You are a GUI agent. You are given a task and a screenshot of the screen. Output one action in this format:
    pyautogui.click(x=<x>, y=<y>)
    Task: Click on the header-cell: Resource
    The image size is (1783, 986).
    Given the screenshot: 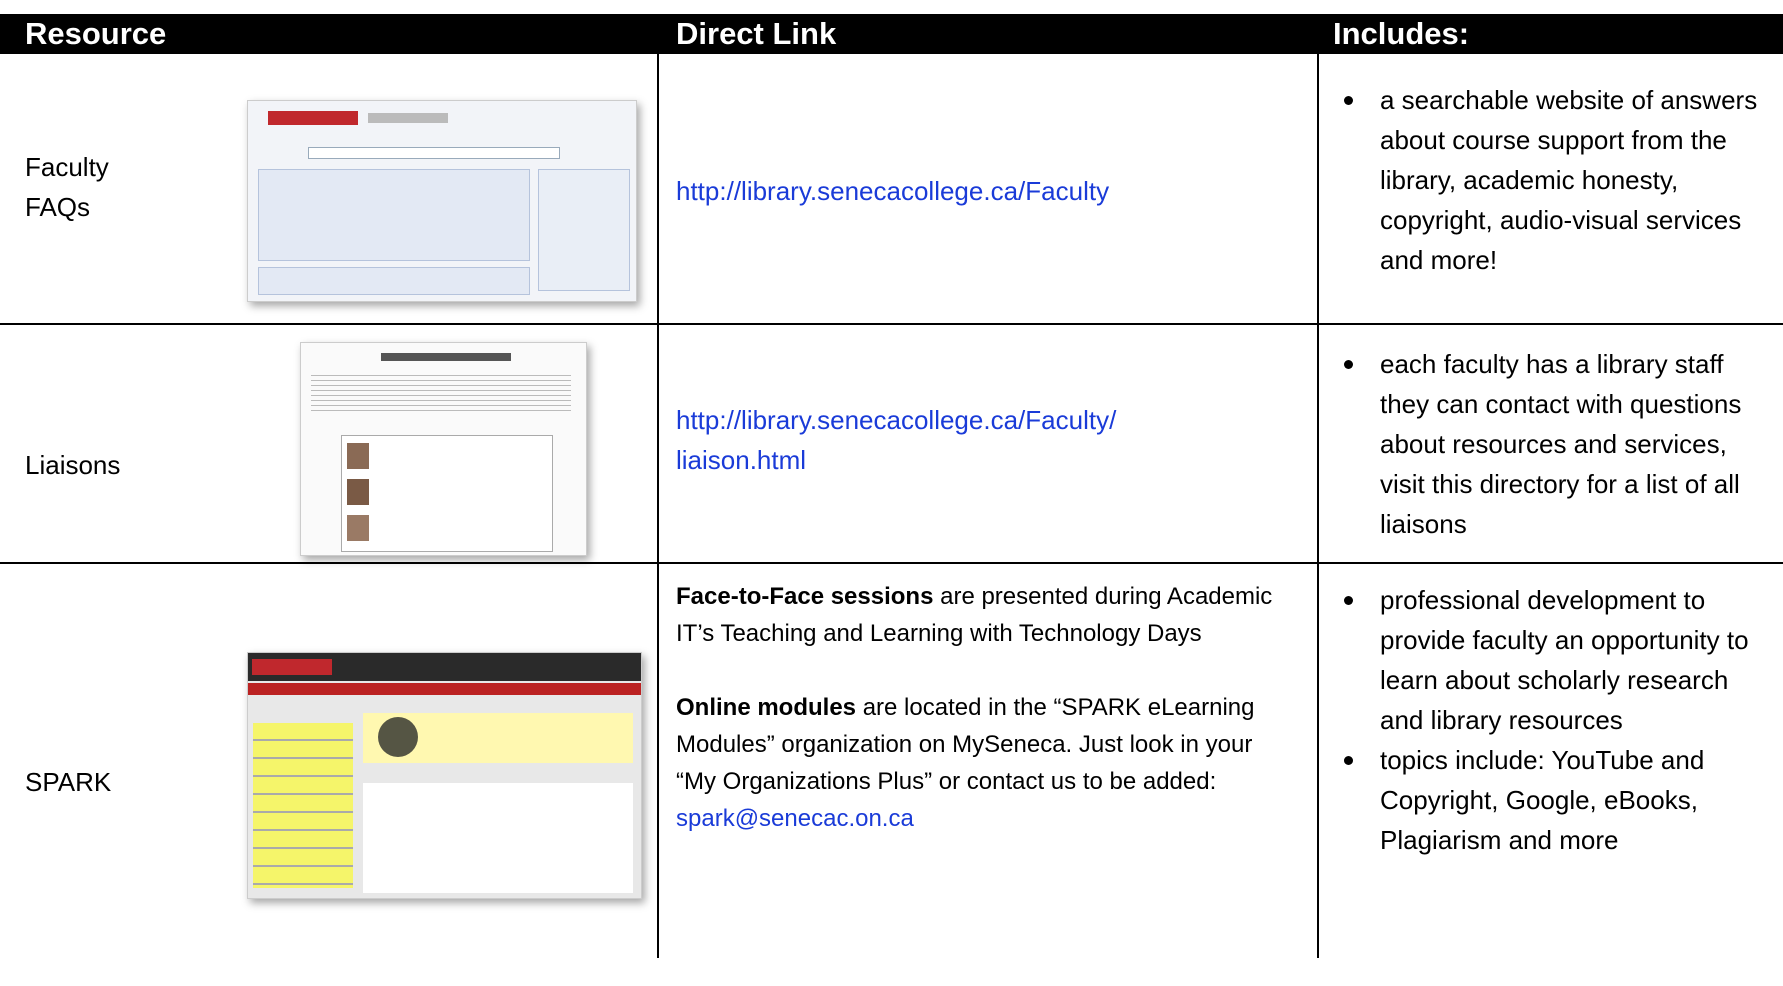 What is the action you would take?
    pyautogui.click(x=96, y=33)
    